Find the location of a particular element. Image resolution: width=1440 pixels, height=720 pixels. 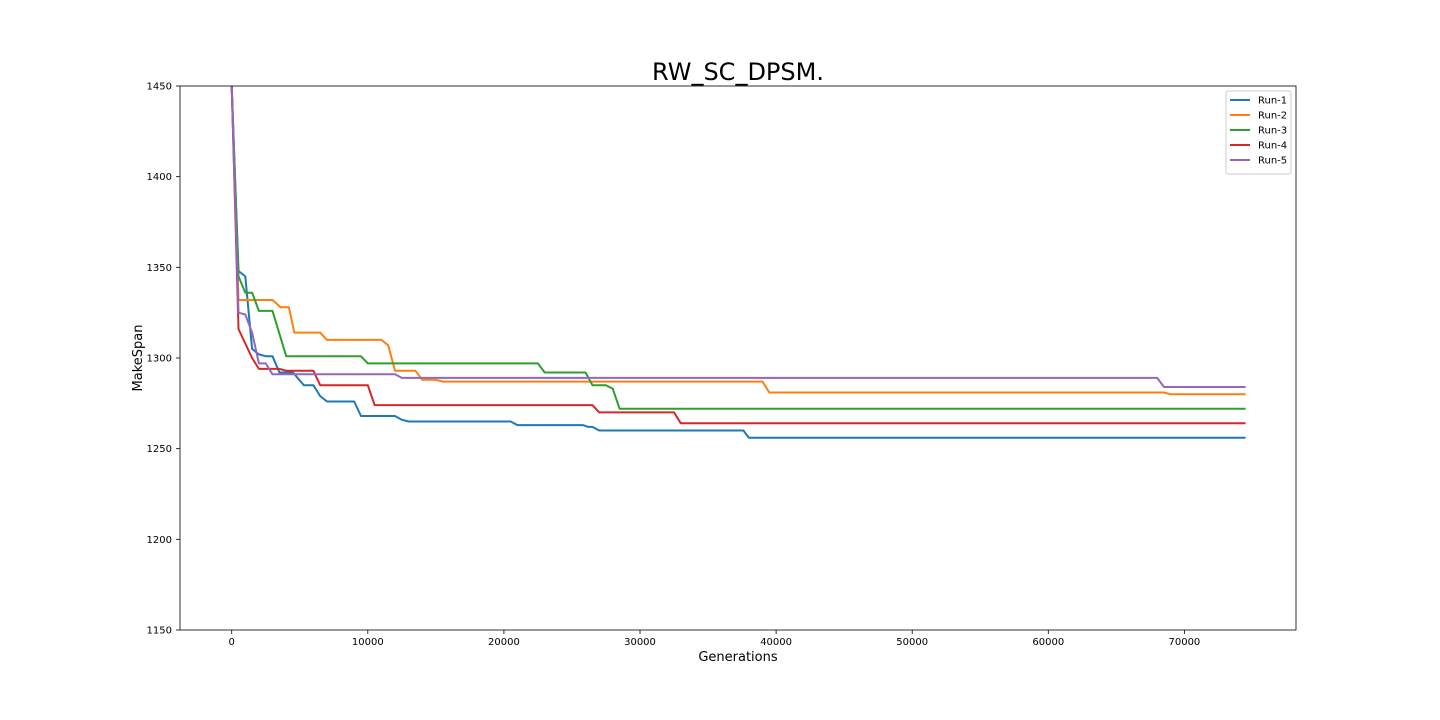

y-tick-label: 1200 is located at coordinates (159, 540).